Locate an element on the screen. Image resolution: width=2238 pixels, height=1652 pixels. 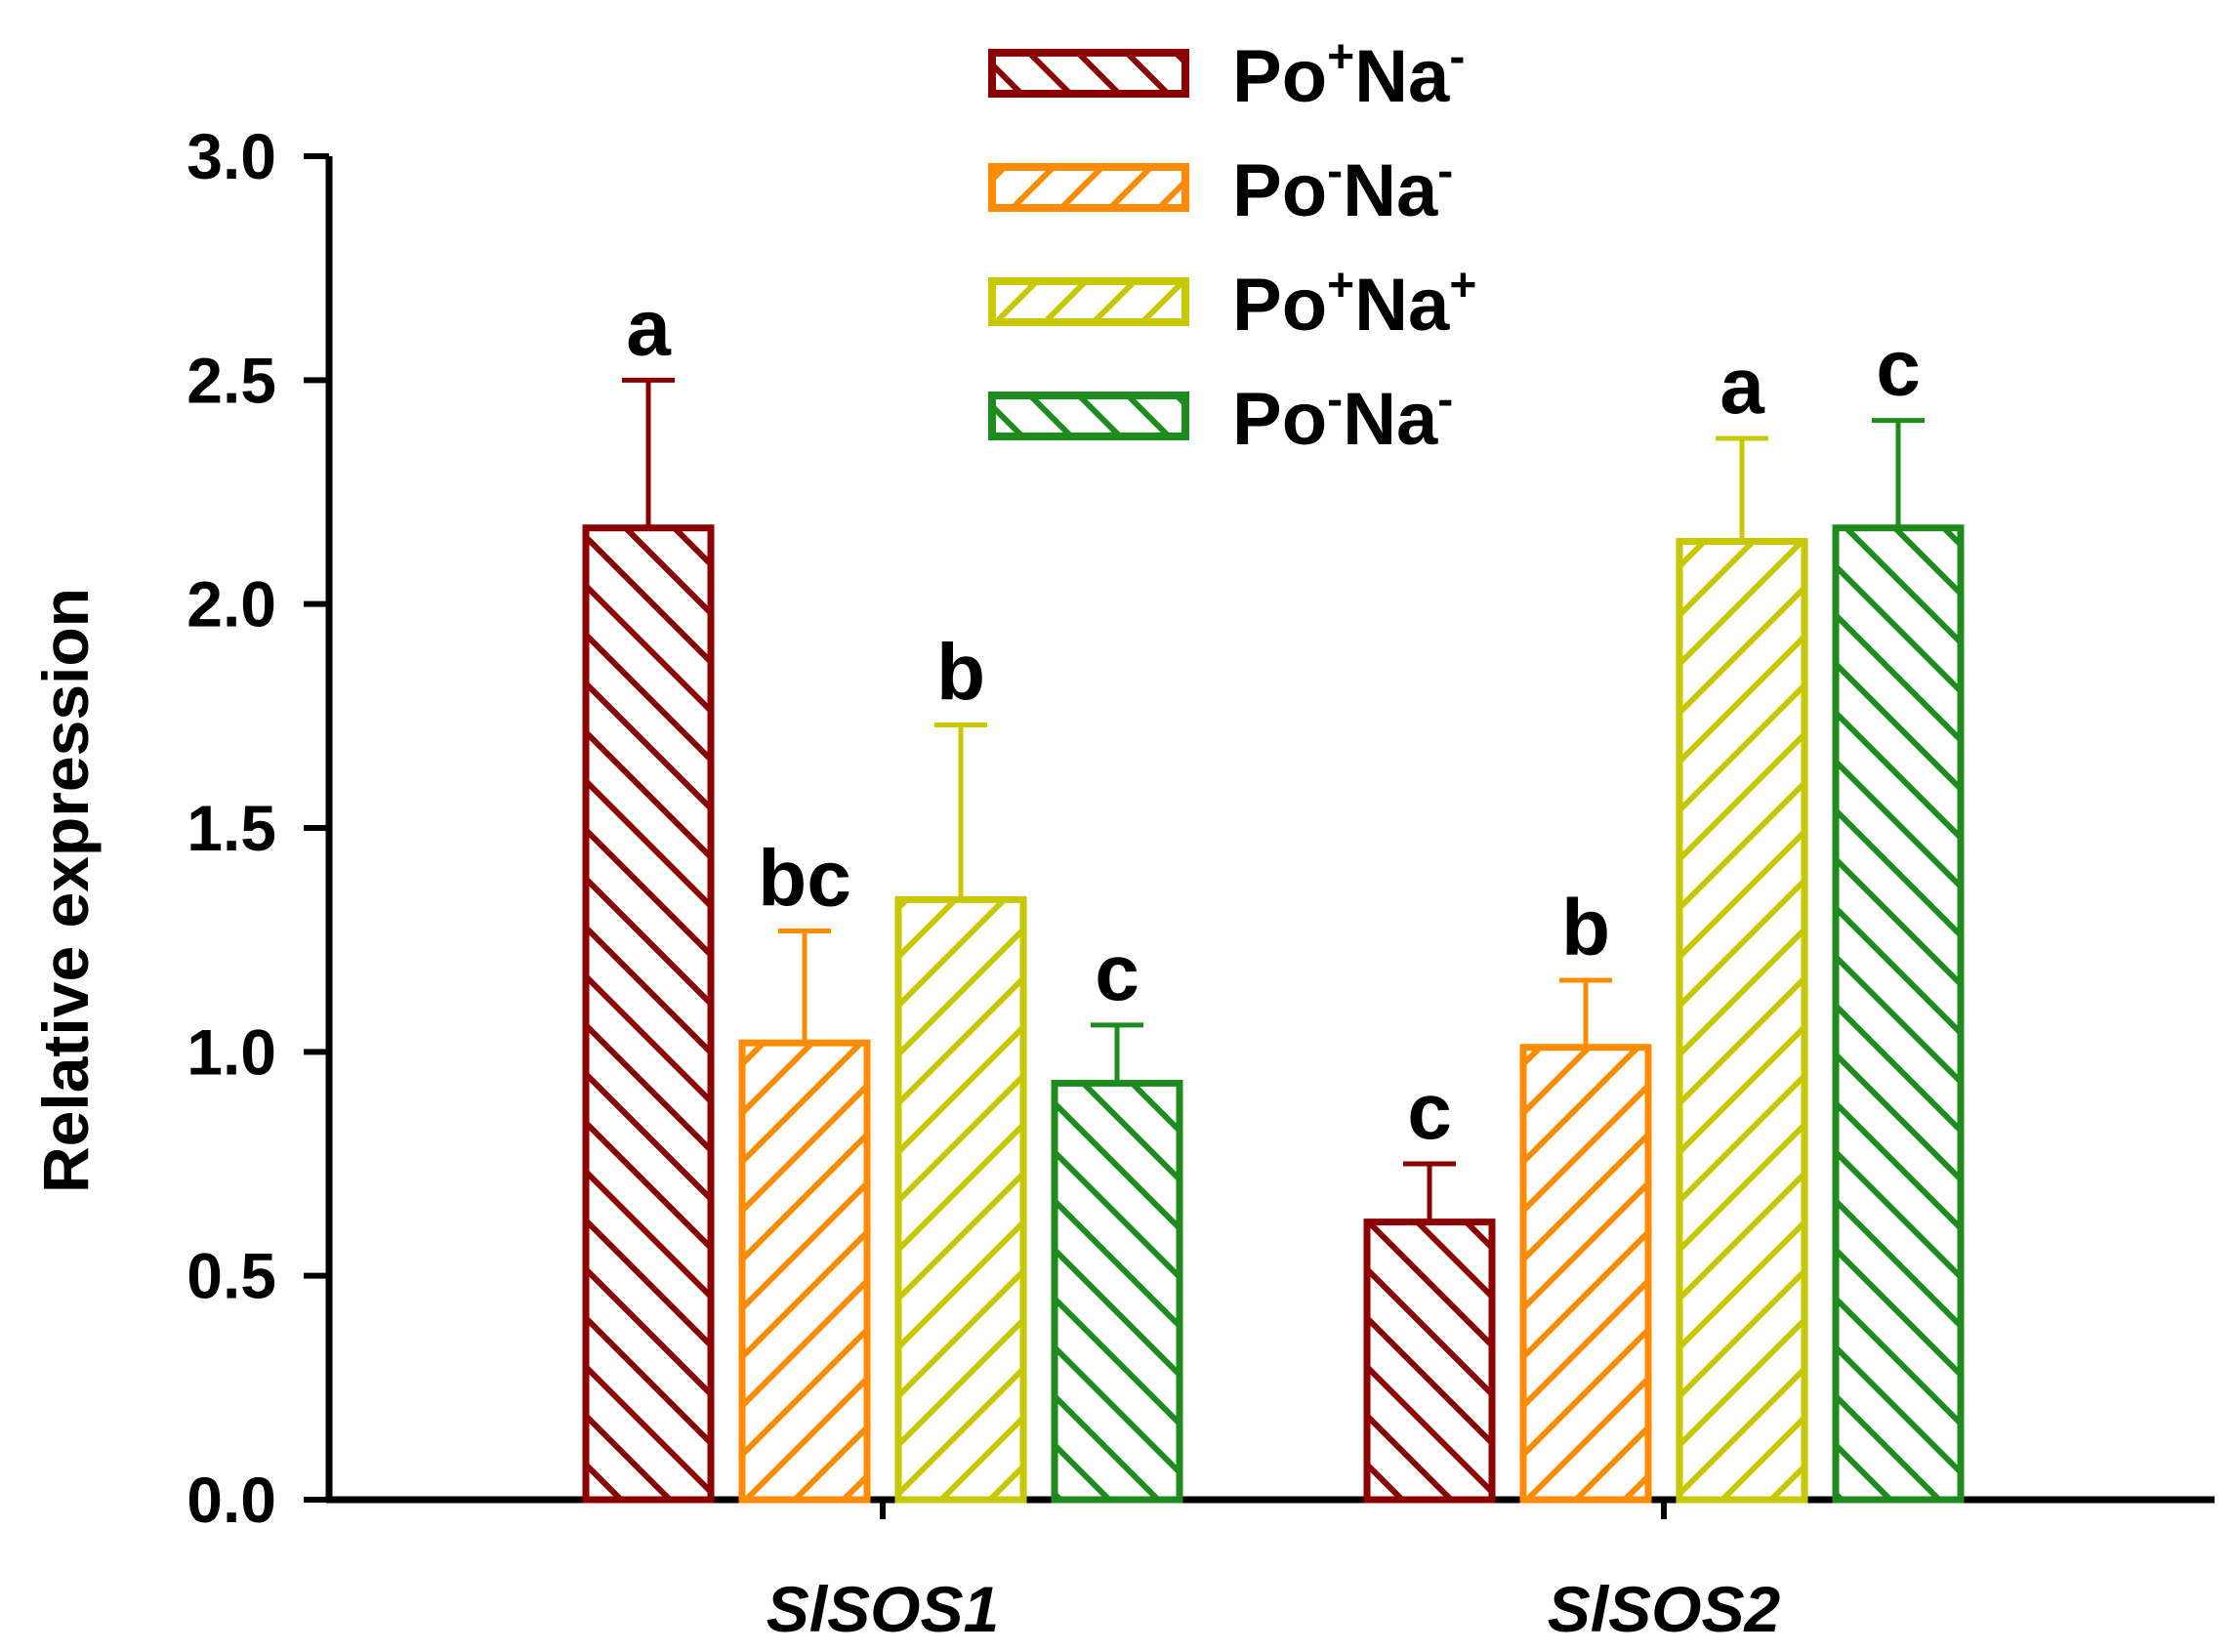
x-category-label: SlSOS2 is located at coordinates (1665, 1609).